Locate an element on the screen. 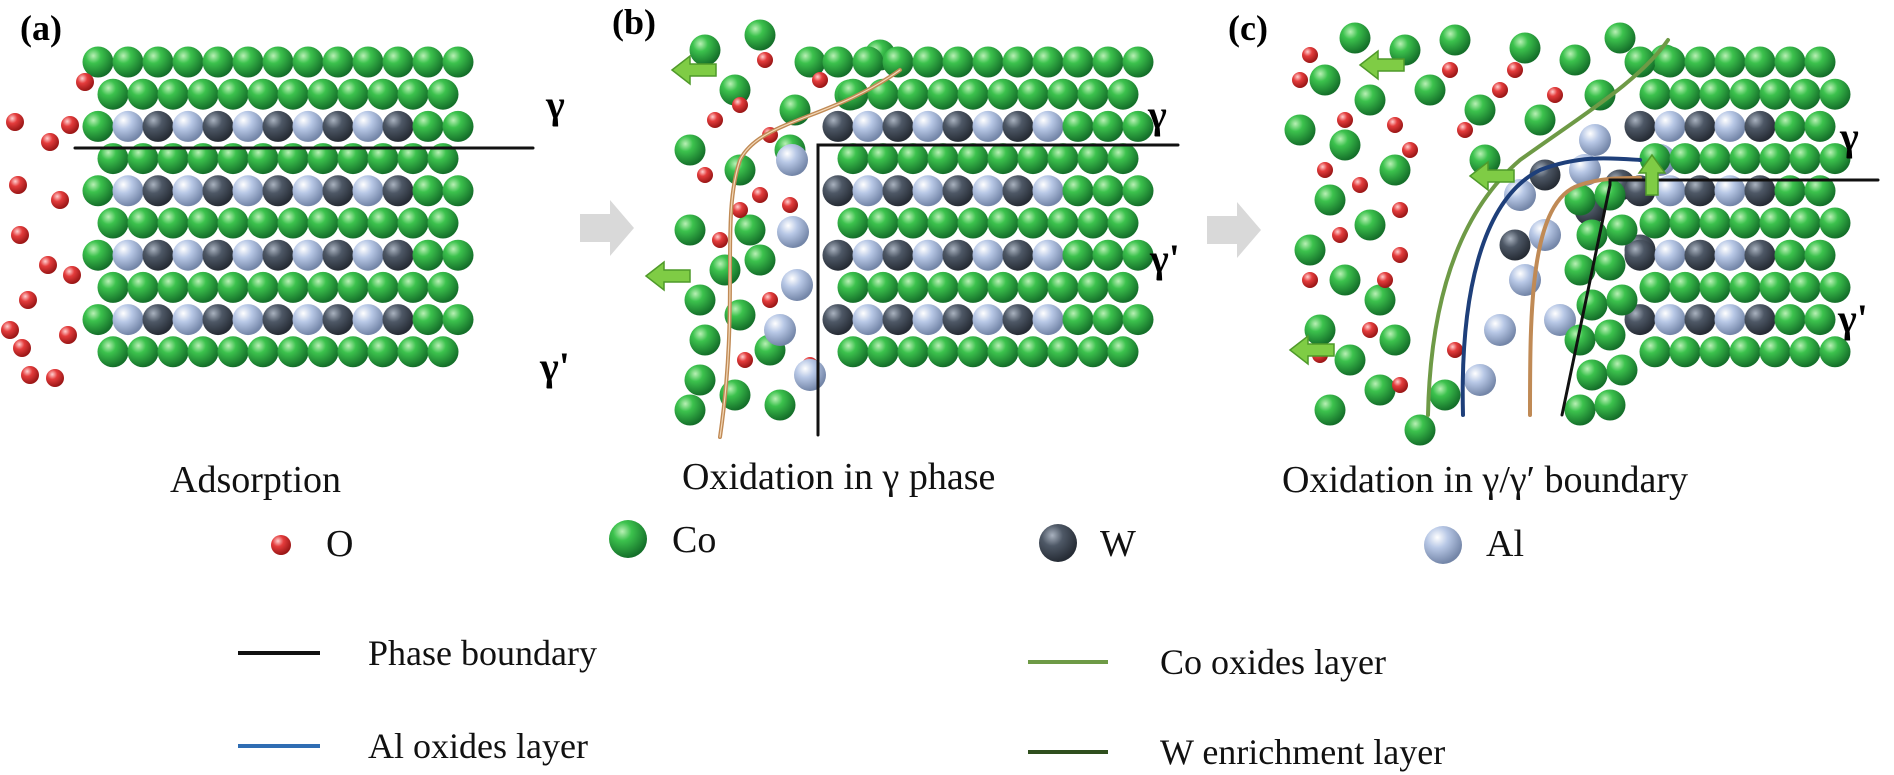 Image resolution: width=1894 pixels, height=775 pixels. legend-al-oxides-label: Al oxides layer is located at coordinates (478, 746).